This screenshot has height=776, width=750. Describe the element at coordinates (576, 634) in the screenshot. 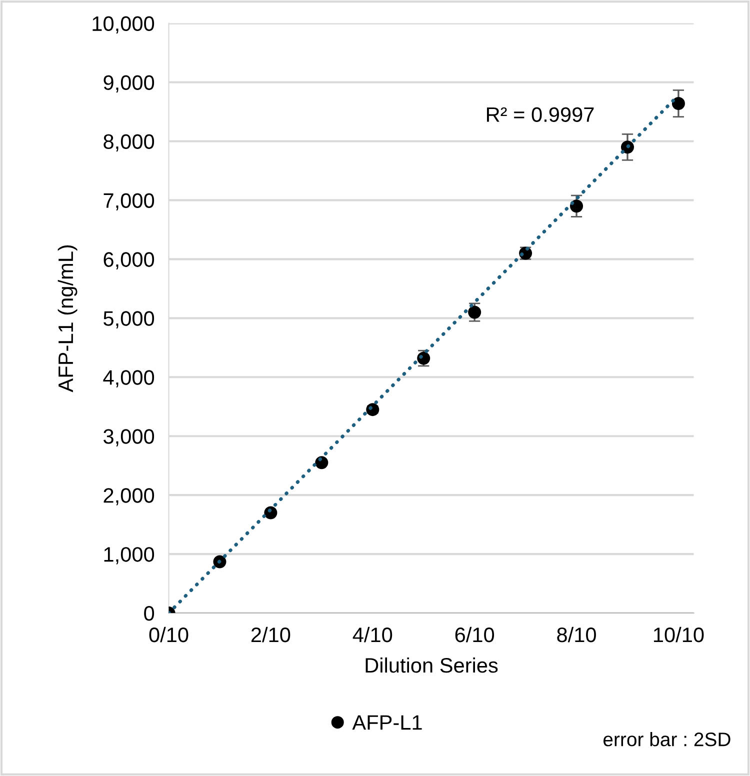

I see `x-tick-label: 8/10` at that location.